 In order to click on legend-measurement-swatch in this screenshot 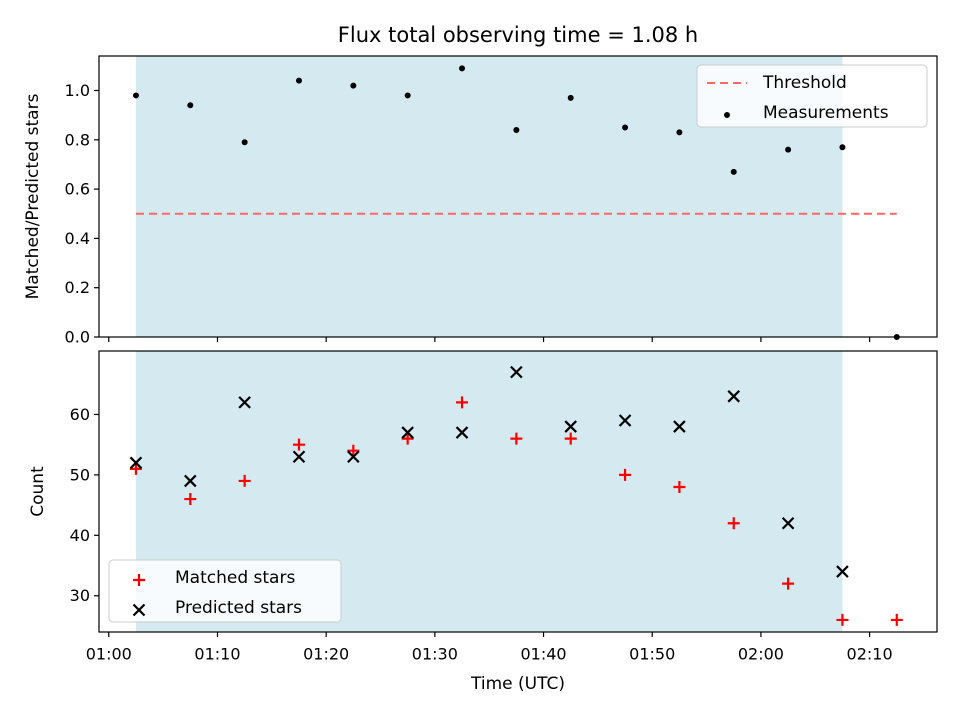, I will do `click(727, 115)`.